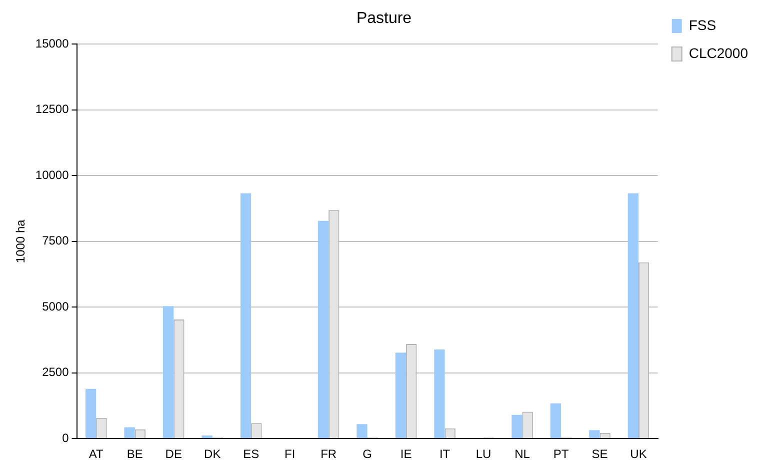 Image resolution: width=768 pixels, height=470 pixels. I want to click on y-tick-label: 15000, so click(52, 43).